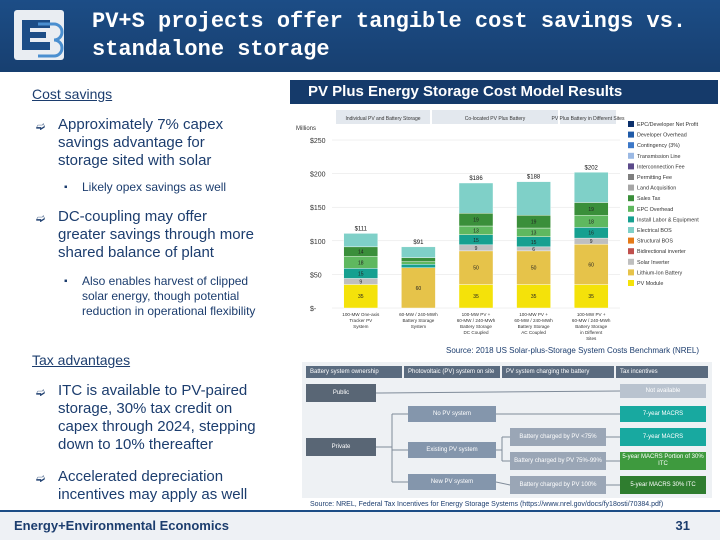  I want to click on box-5yr-30itc: 5-year MACRS 30% ITC, so click(663, 485).